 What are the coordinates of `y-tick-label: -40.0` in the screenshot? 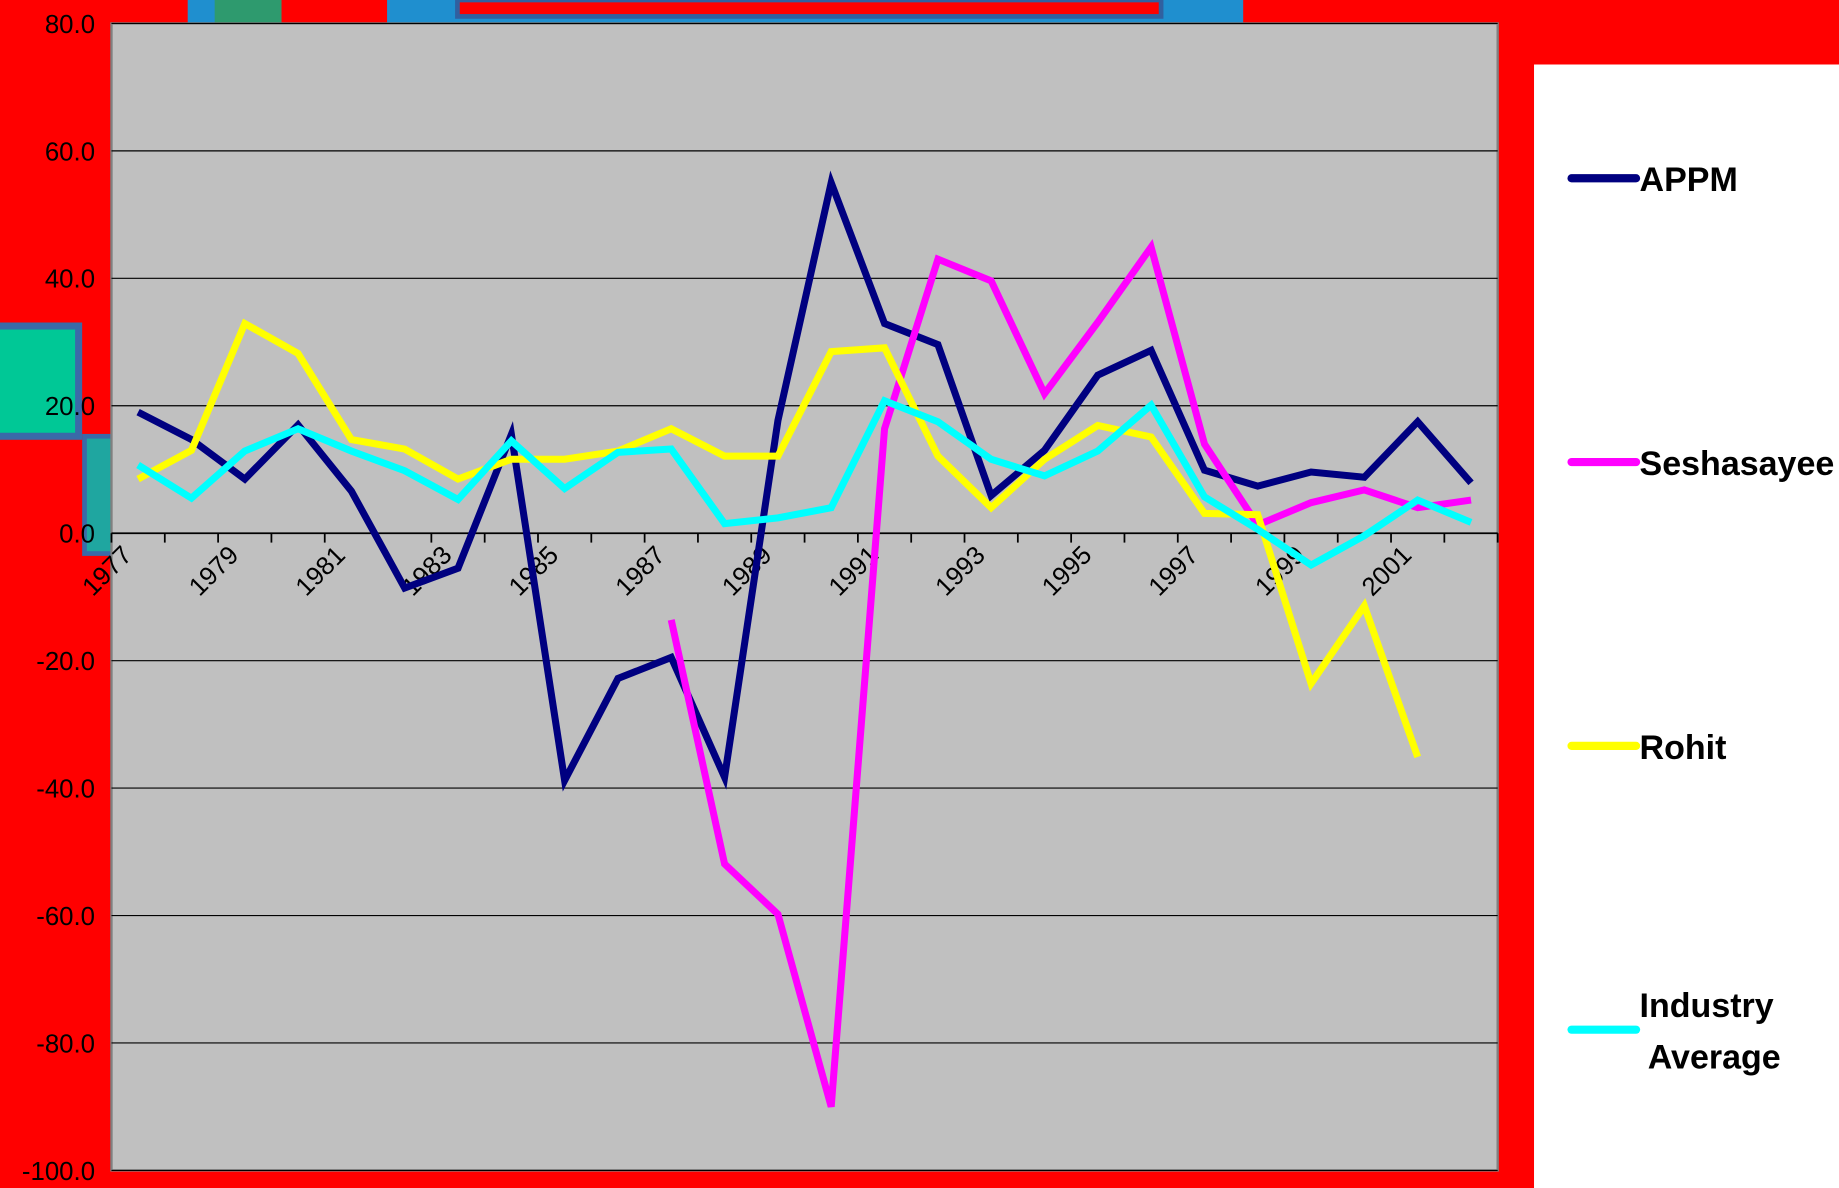 It's located at (65, 789).